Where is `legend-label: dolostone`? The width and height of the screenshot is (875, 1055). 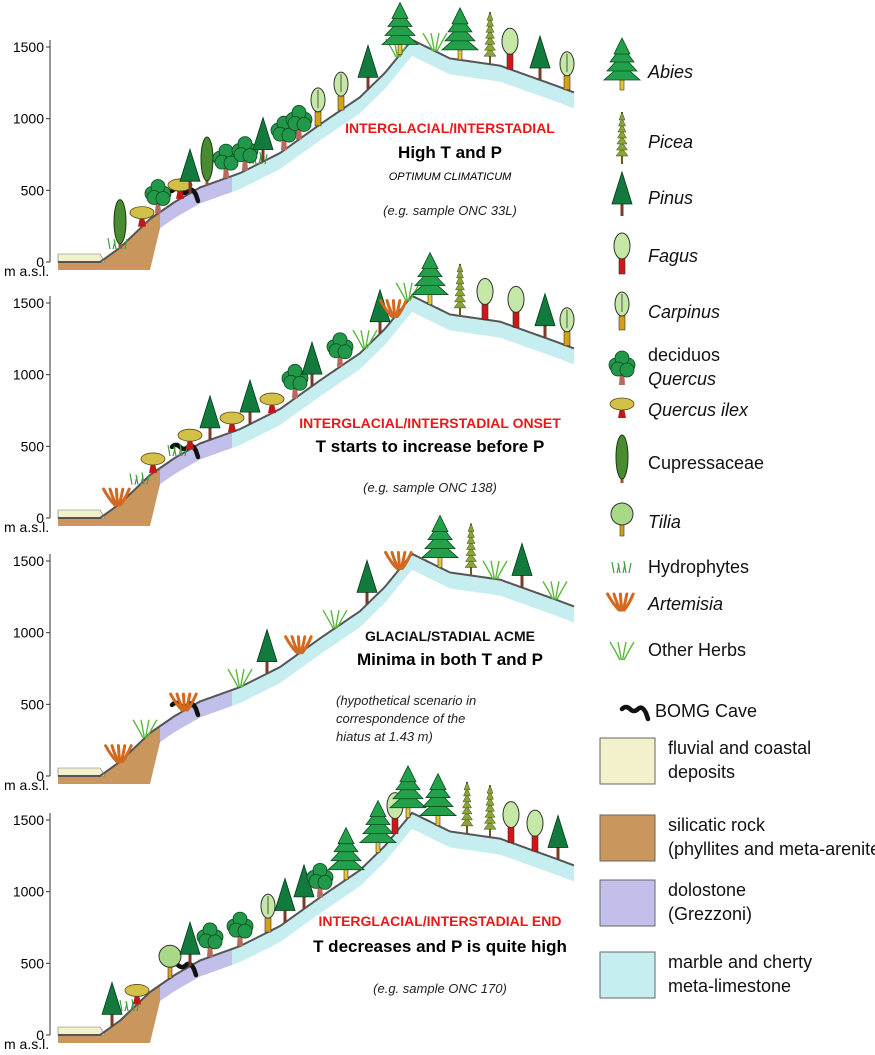
legend-label: dolostone is located at coordinates (707, 890).